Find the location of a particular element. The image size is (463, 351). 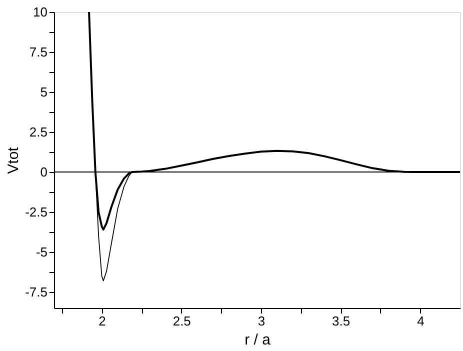

y-axis-title: Vtot is located at coordinates (13, 160).